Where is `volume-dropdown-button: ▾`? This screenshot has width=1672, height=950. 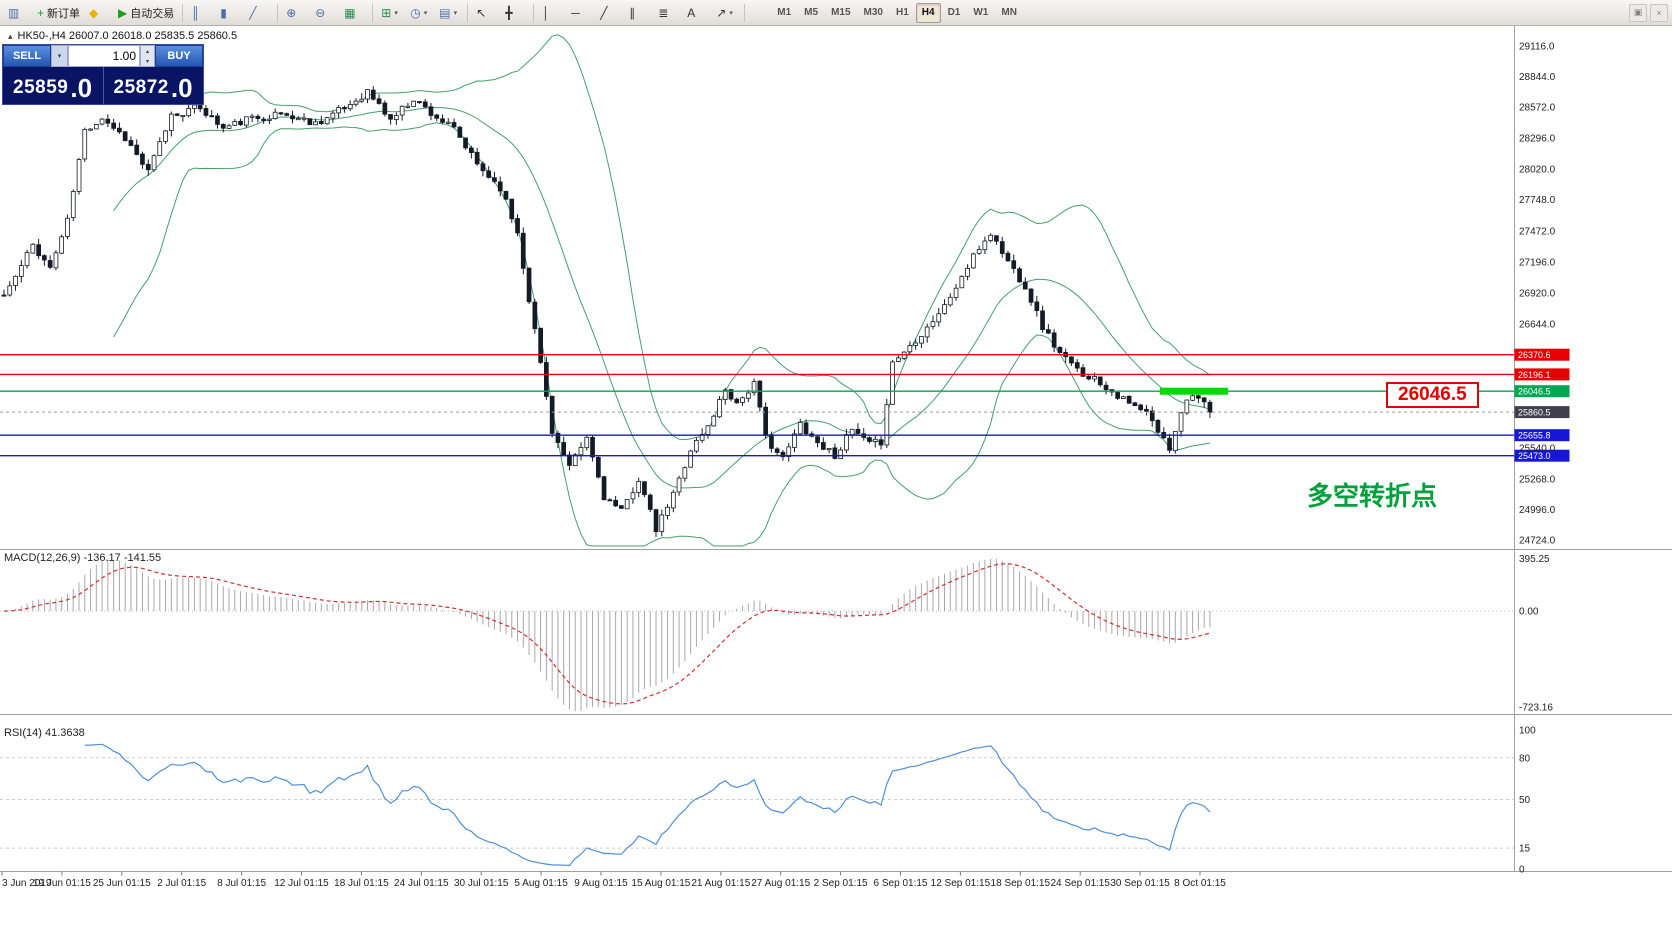 volume-dropdown-button: ▾ is located at coordinates (59, 56).